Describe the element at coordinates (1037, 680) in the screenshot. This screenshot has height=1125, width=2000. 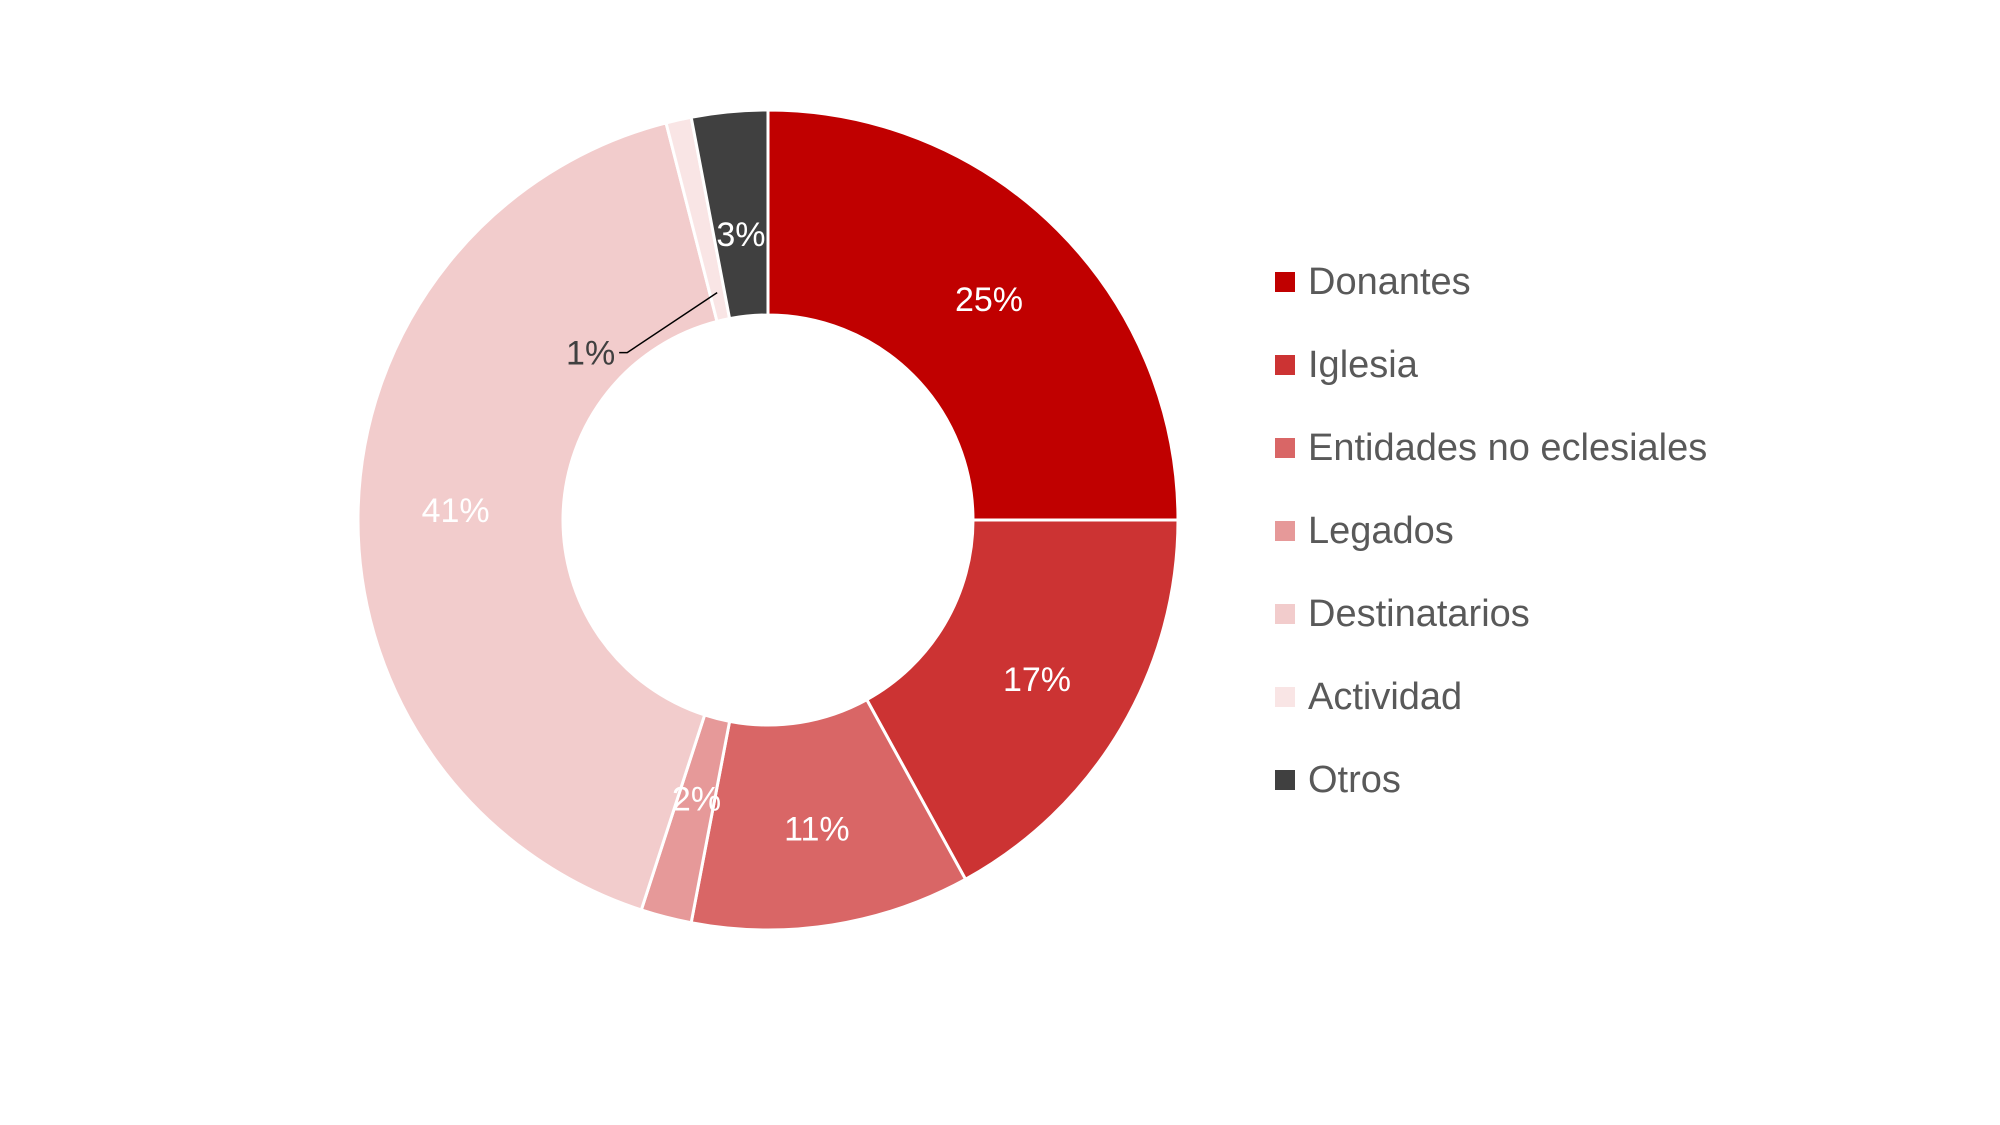
I see `data-label-iglesia: 17%` at that location.